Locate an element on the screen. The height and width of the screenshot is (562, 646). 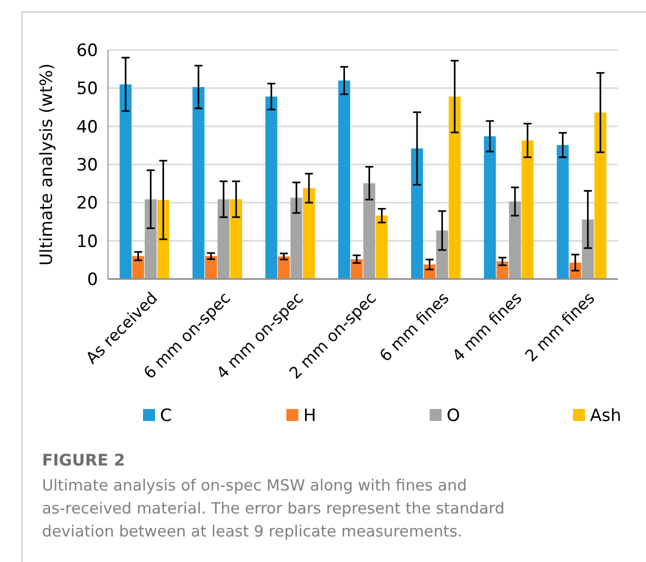
y-tick-label: 50 is located at coordinates (87, 89).